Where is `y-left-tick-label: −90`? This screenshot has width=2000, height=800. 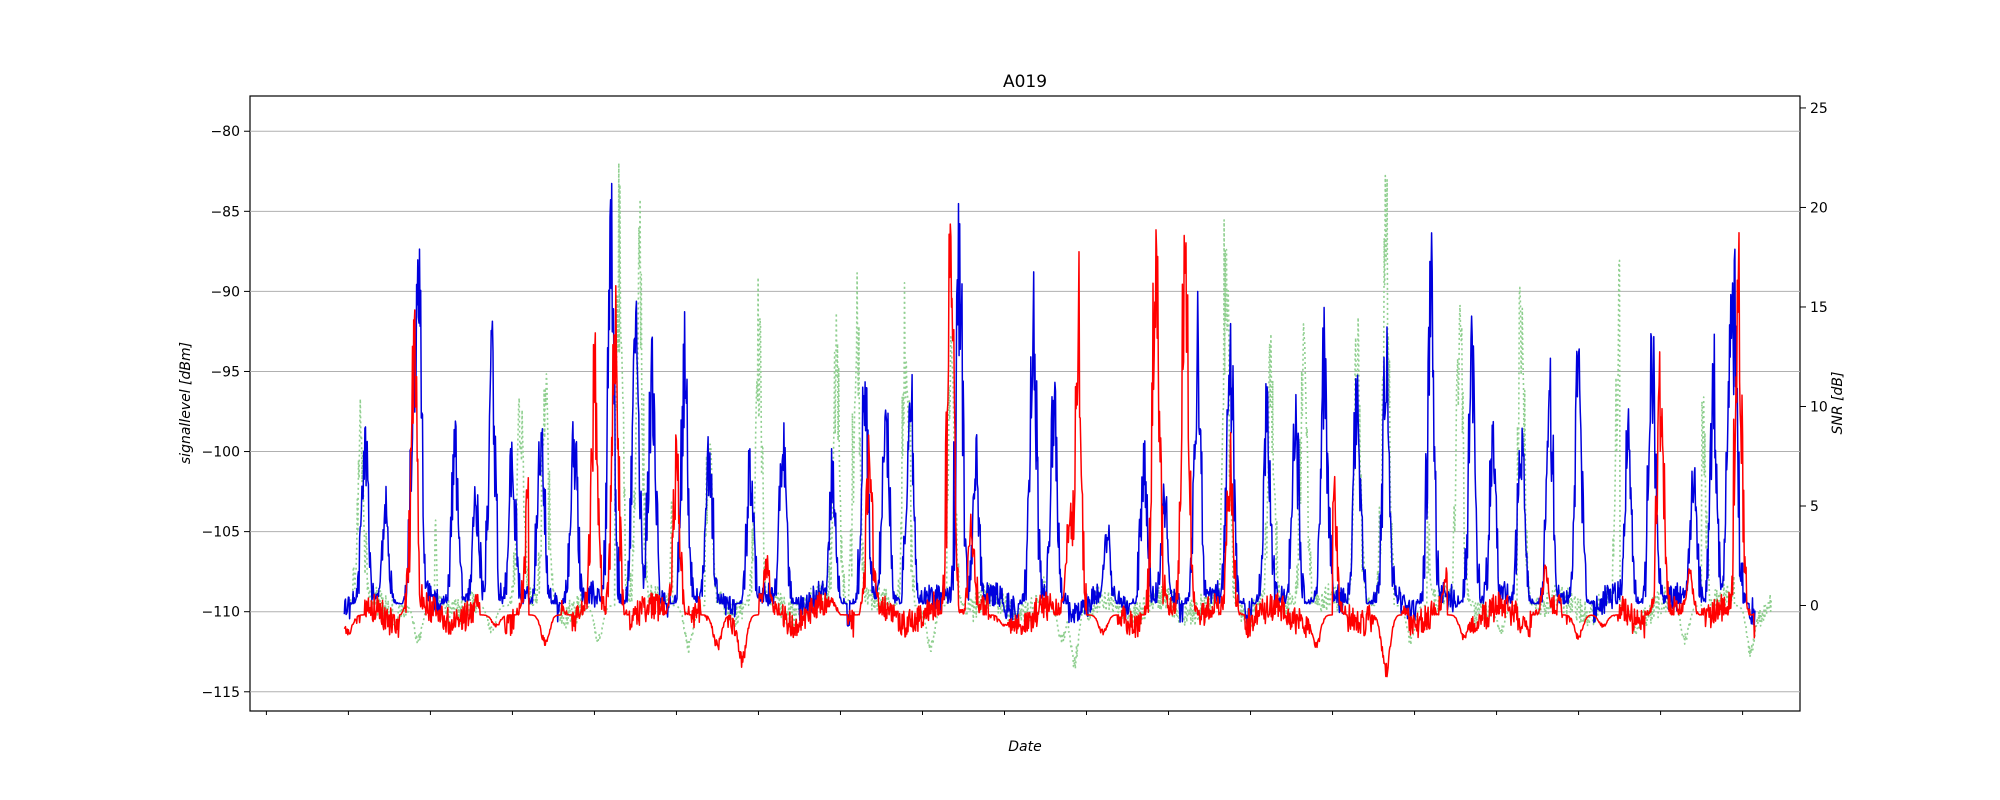
y-left-tick-label: −90 is located at coordinates (225, 292).